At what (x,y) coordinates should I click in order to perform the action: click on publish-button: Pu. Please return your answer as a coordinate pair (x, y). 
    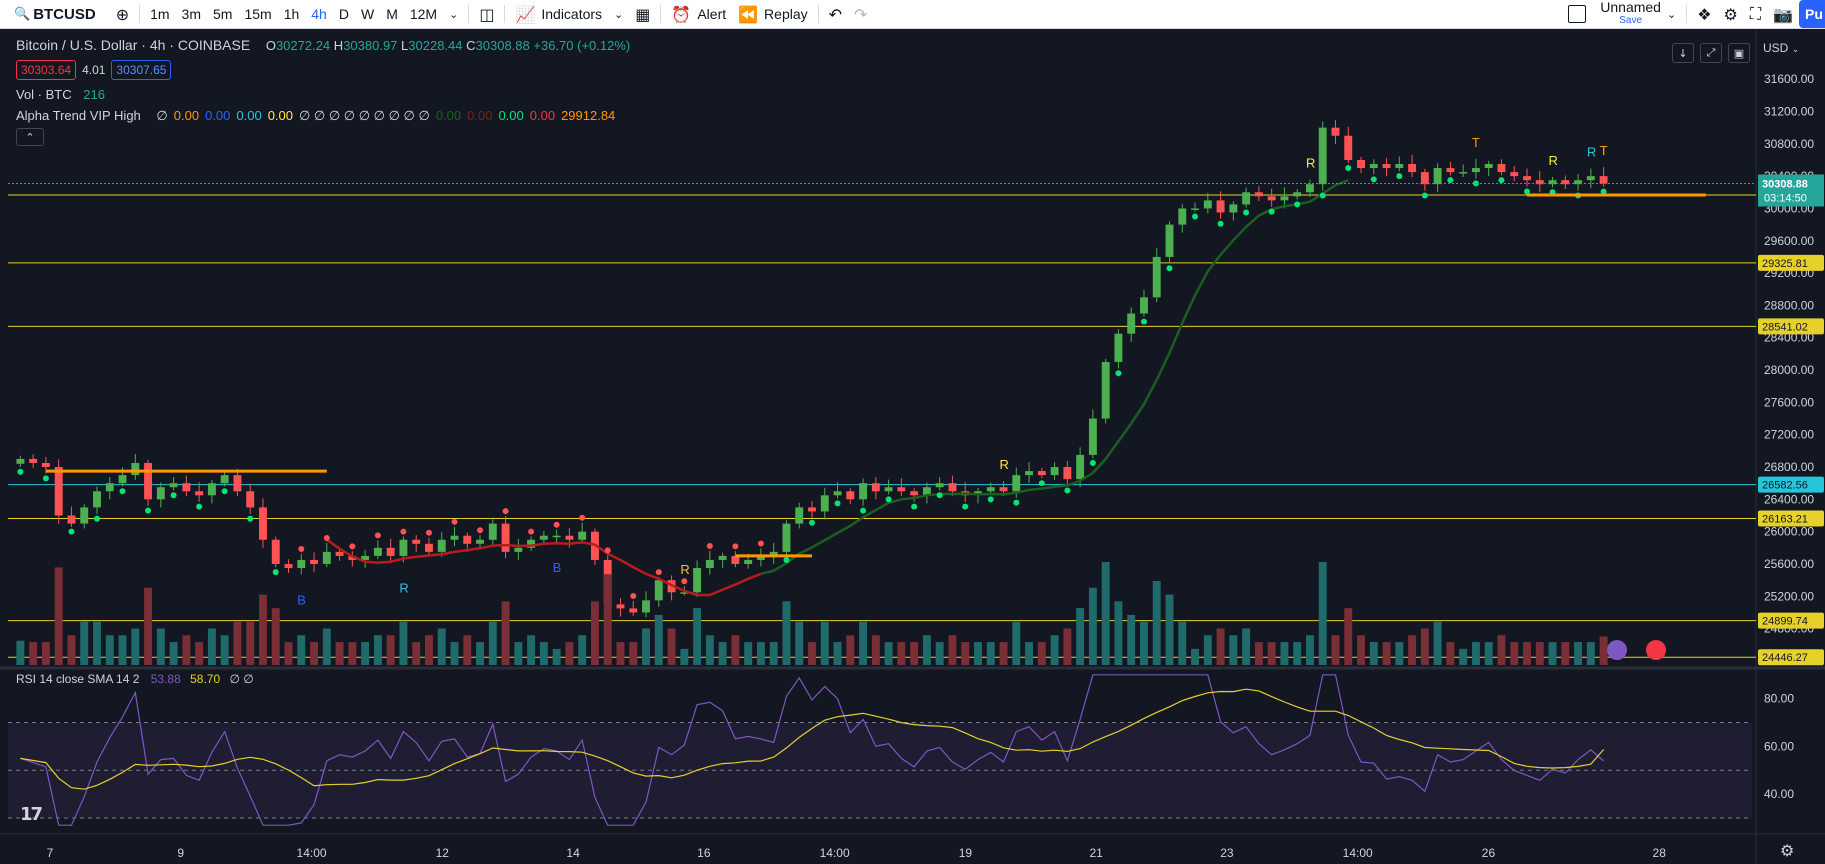
    Looking at the image, I should click on (1812, 14).